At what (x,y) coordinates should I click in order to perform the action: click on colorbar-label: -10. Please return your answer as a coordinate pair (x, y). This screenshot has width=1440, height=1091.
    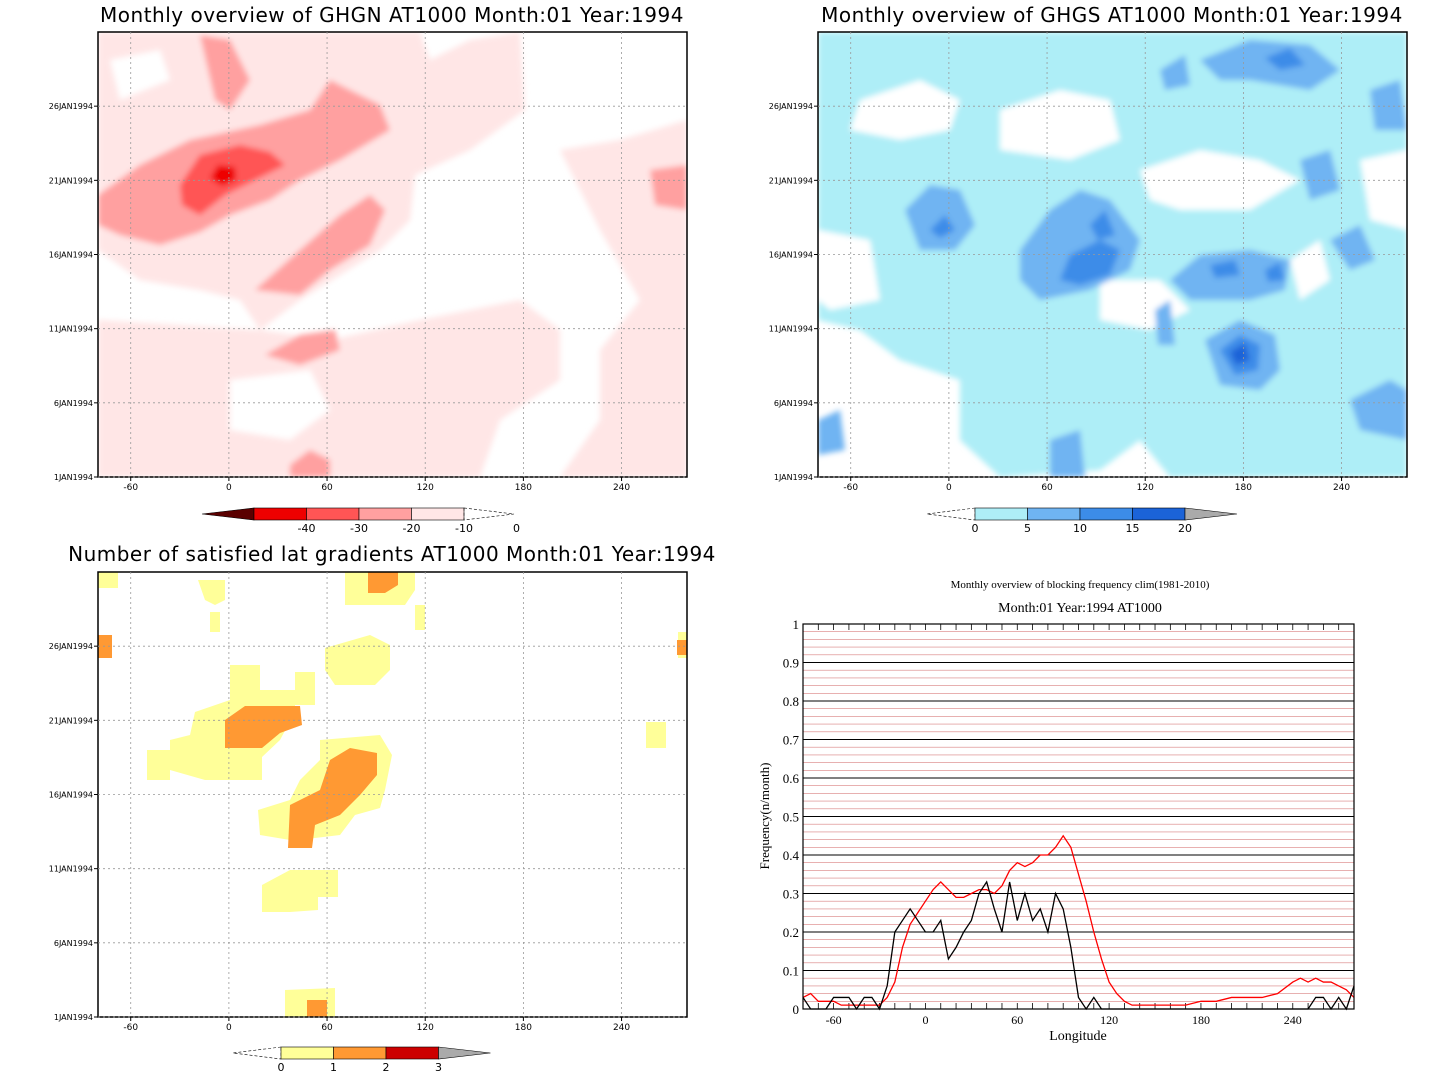
    Looking at the image, I should click on (464, 528).